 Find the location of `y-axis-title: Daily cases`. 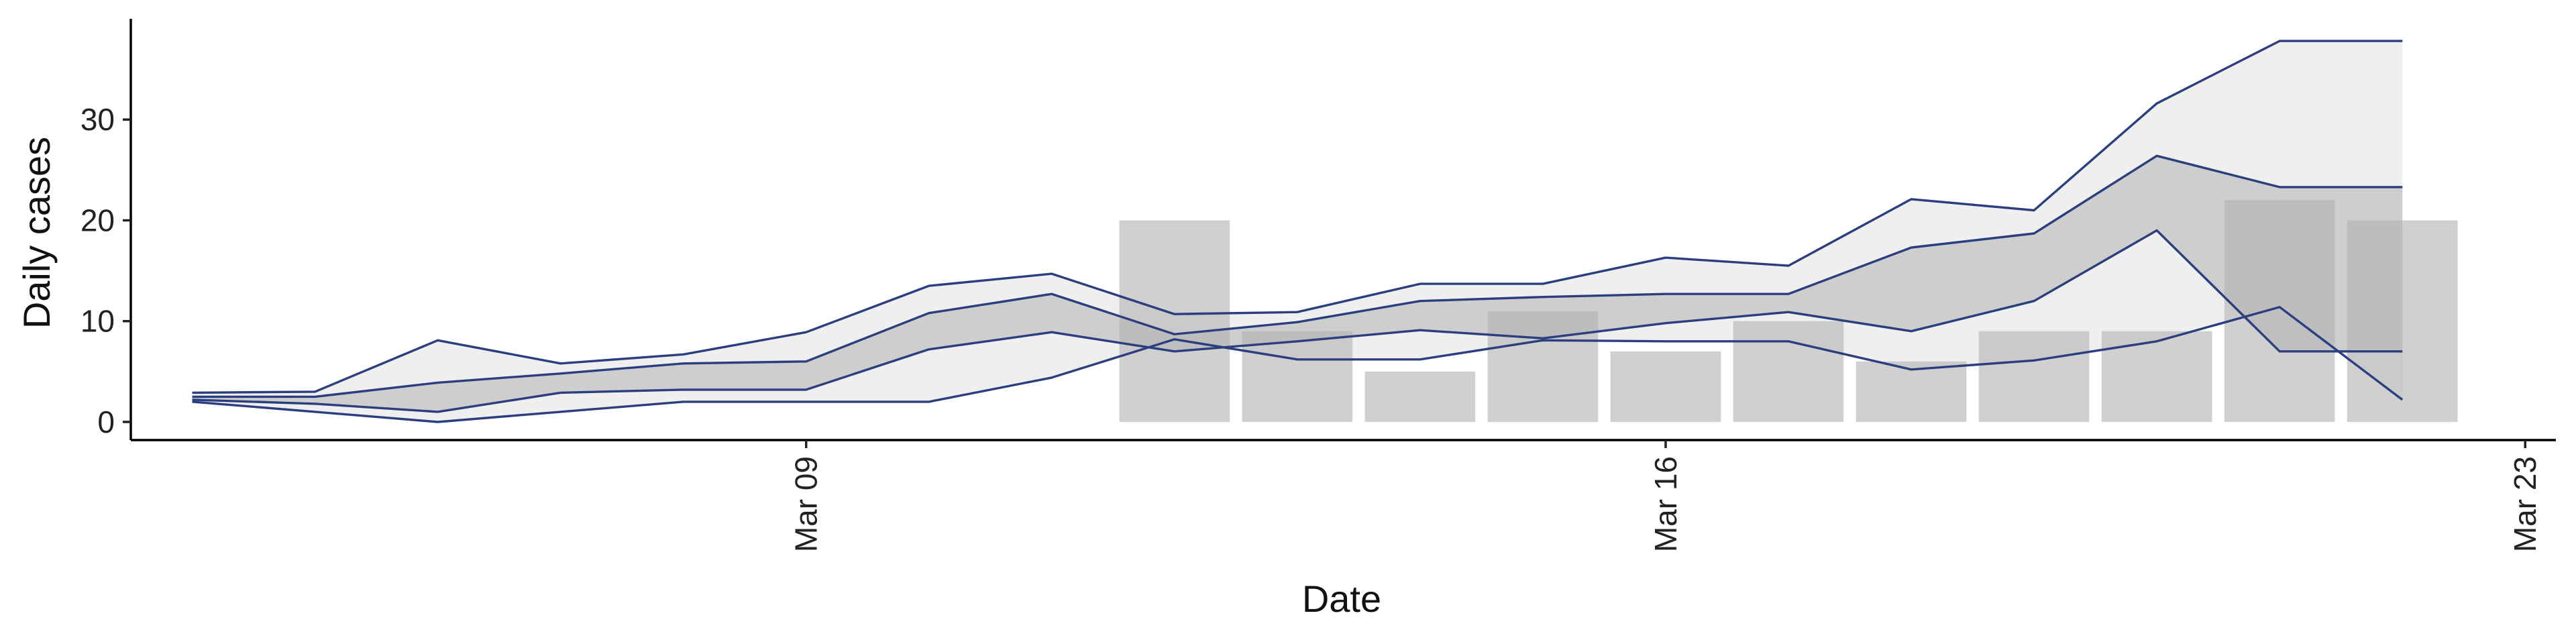

y-axis-title: Daily cases is located at coordinates (36, 233).